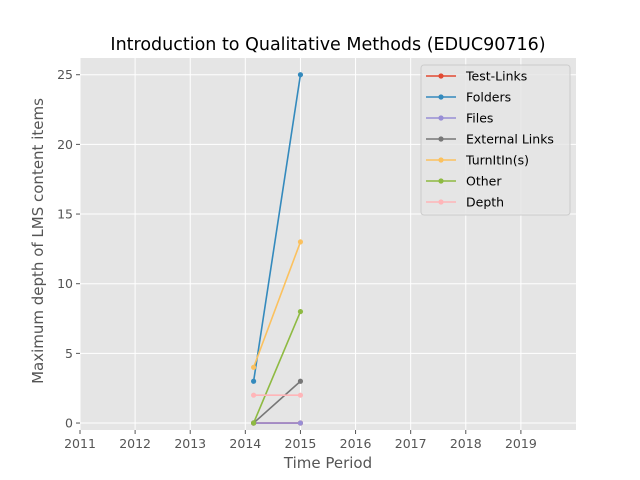  I want to click on legend-label: Other, so click(484, 181).